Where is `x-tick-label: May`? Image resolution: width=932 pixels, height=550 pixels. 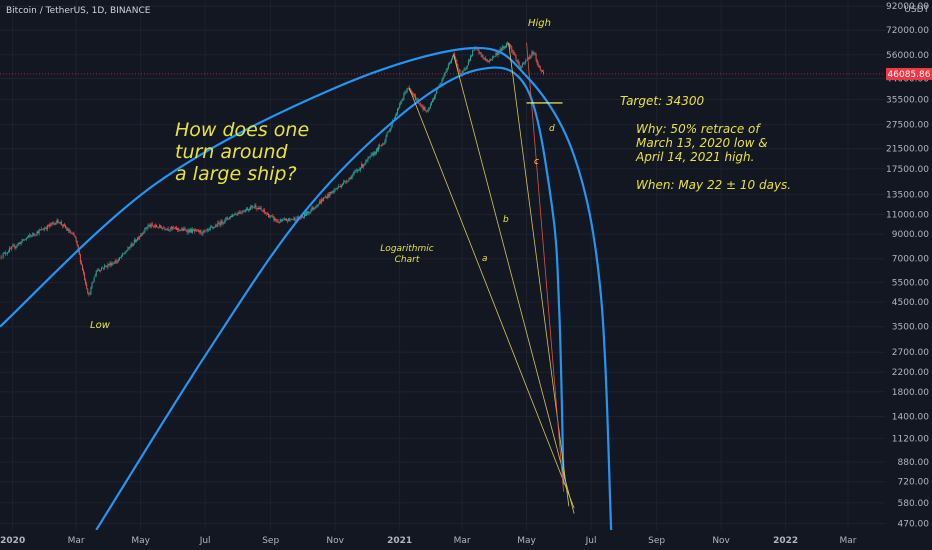
x-tick-label: May is located at coordinates (526, 541).